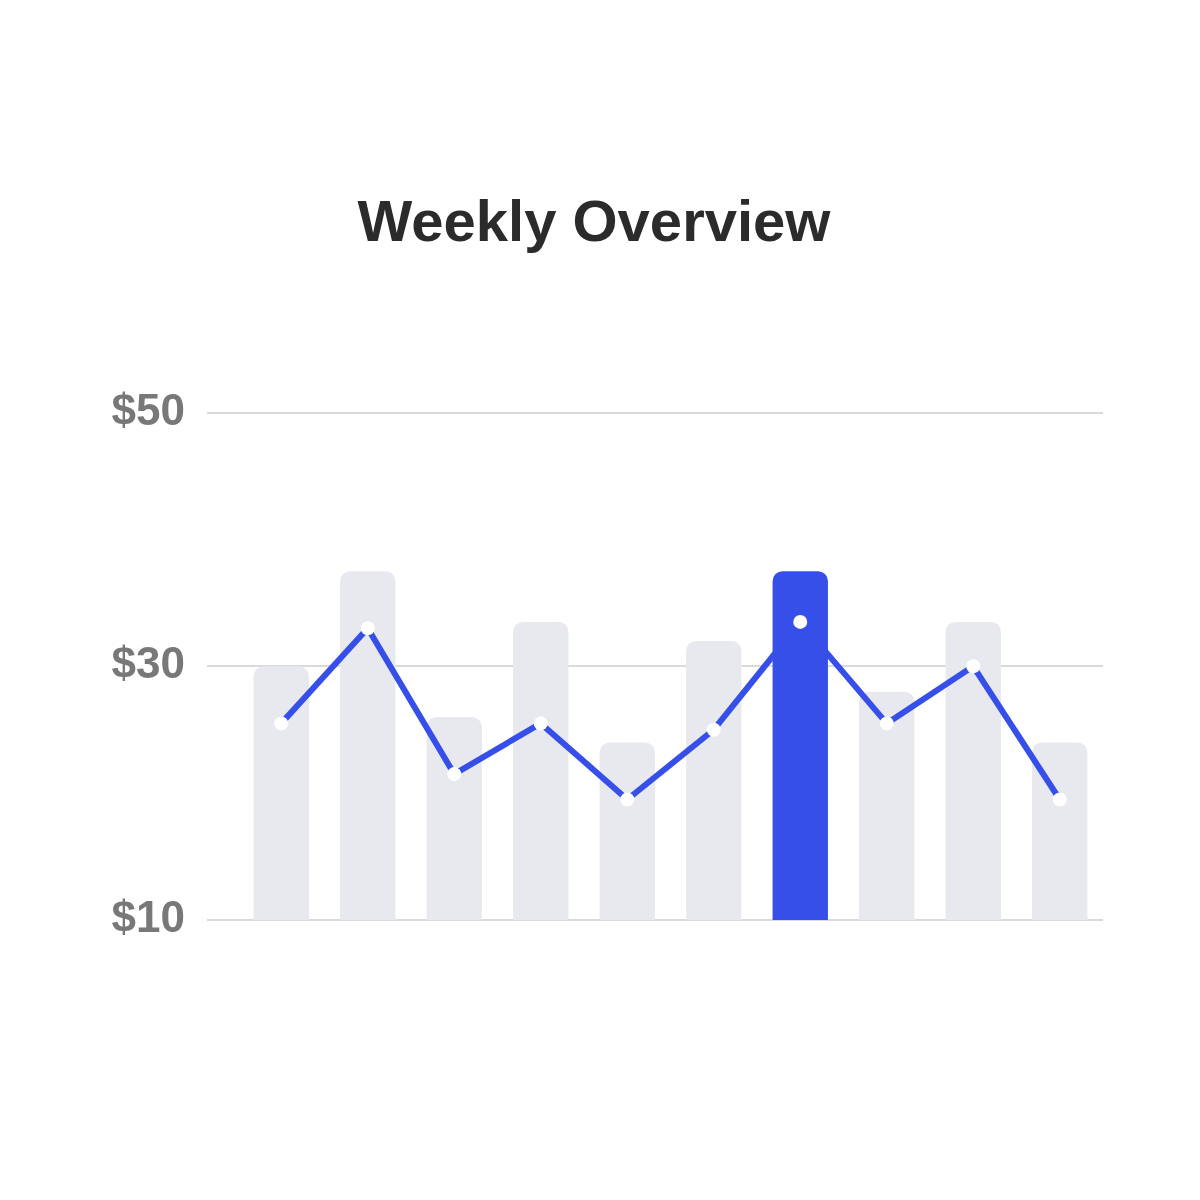 This screenshot has height=1200, width=1200. What do you see at coordinates (148, 409) in the screenshot?
I see `y-tick-label: $50` at bounding box center [148, 409].